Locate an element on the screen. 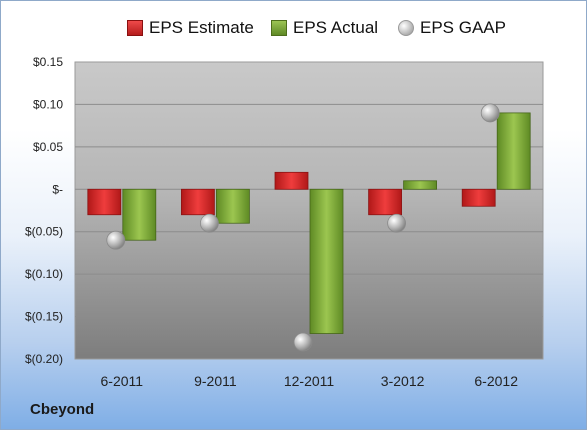  legend-swatch-eps-gaap is located at coordinates (406, 28).